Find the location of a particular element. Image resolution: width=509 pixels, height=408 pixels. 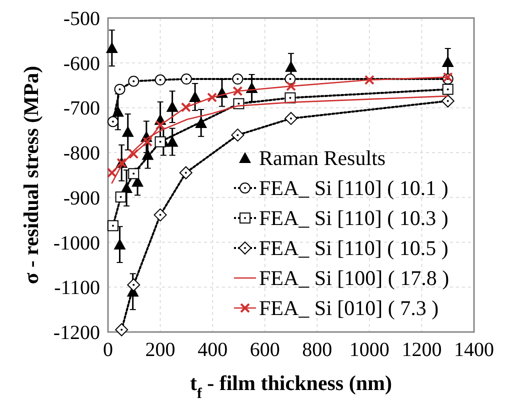

y-axis-title: σ - residual stress (MPa) is located at coordinates (31, 175).